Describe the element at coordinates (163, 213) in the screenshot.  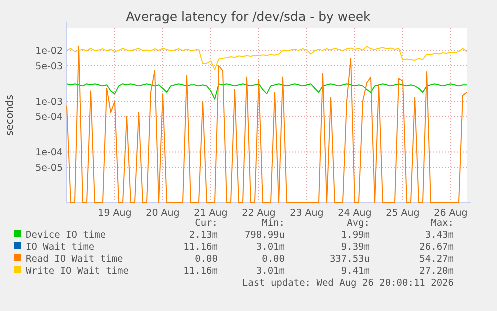
I see `x-tick-label: 20 Aug` at that location.